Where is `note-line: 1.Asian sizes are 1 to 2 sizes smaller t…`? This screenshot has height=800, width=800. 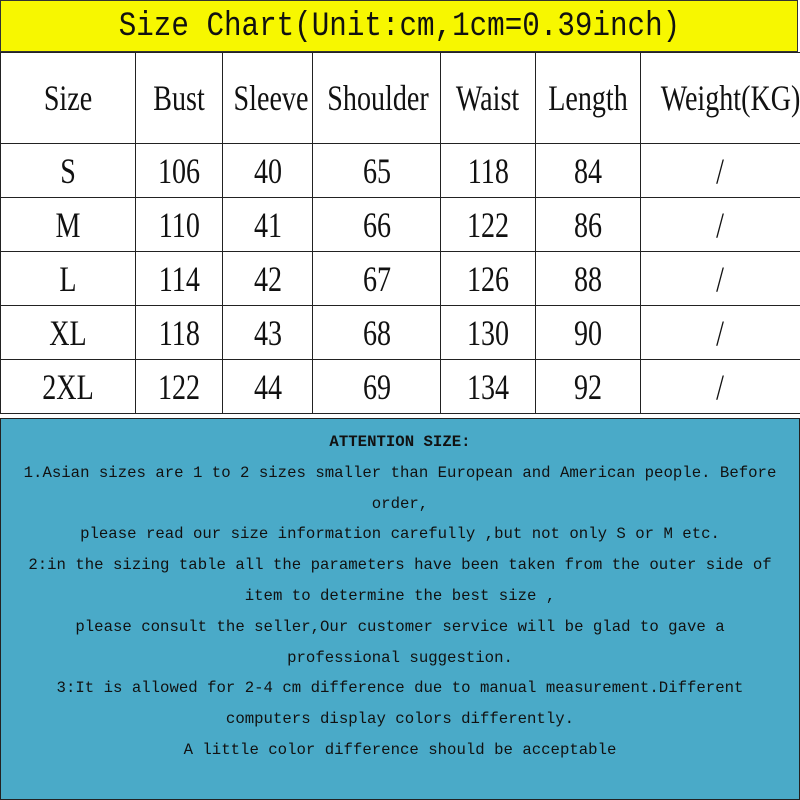 note-line: 1.Asian sizes are 1 to 2 sizes smaller t… is located at coordinates (400, 472).